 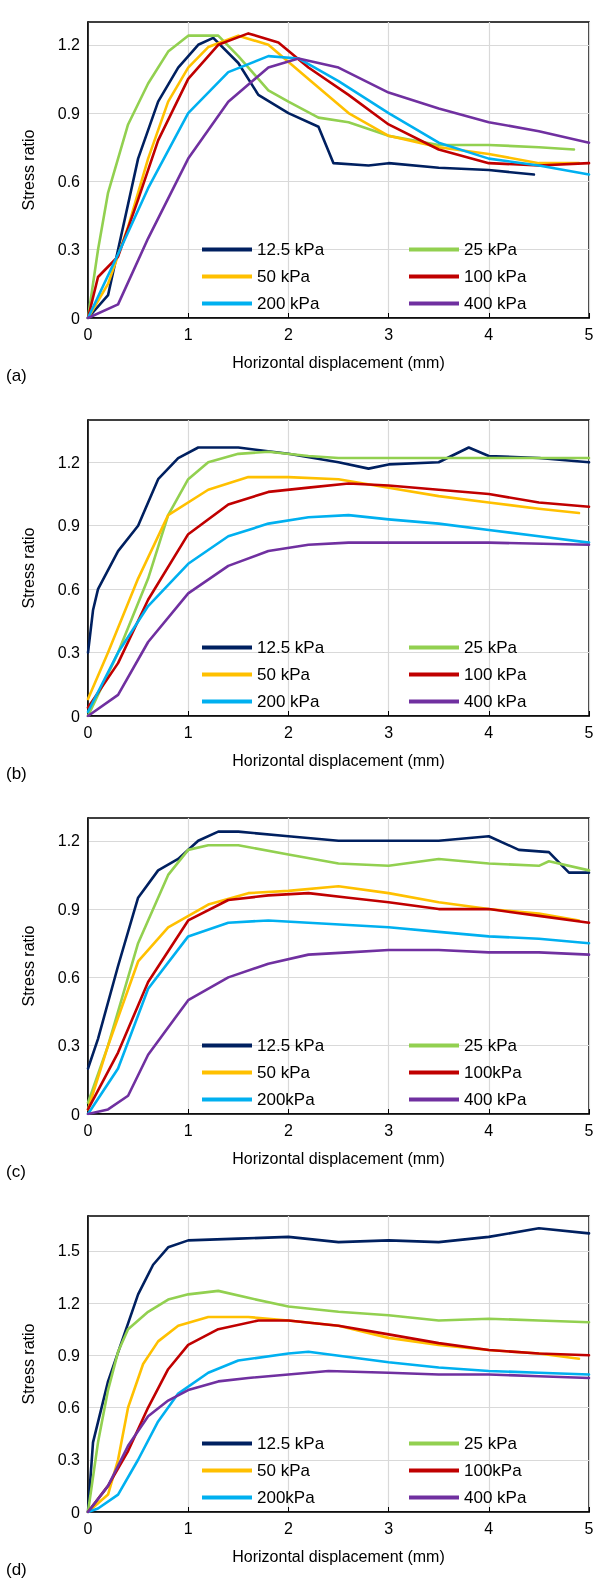 What do you see at coordinates (69, 1251) in the screenshot?
I see `y-tick-label: 1.5` at bounding box center [69, 1251].